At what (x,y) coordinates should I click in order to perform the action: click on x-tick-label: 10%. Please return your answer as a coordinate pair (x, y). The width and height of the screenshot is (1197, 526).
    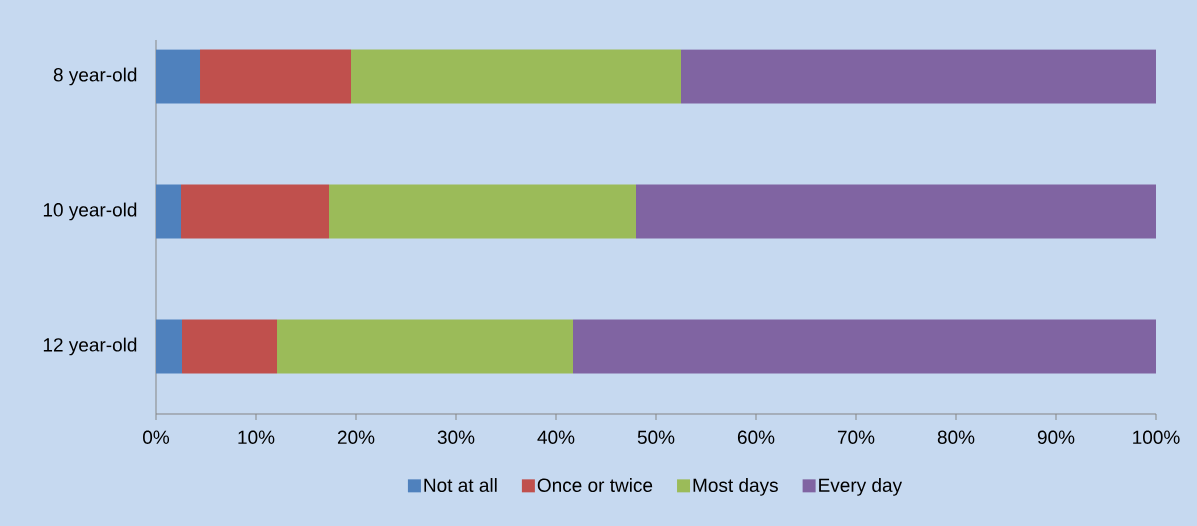
    Looking at the image, I should click on (256, 437).